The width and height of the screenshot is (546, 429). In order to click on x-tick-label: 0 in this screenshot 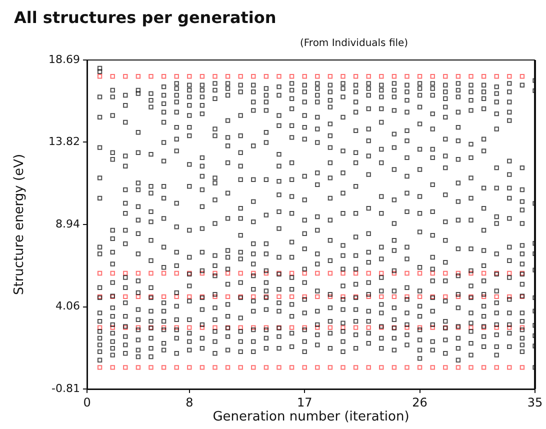, I will do `click(87, 402)`.